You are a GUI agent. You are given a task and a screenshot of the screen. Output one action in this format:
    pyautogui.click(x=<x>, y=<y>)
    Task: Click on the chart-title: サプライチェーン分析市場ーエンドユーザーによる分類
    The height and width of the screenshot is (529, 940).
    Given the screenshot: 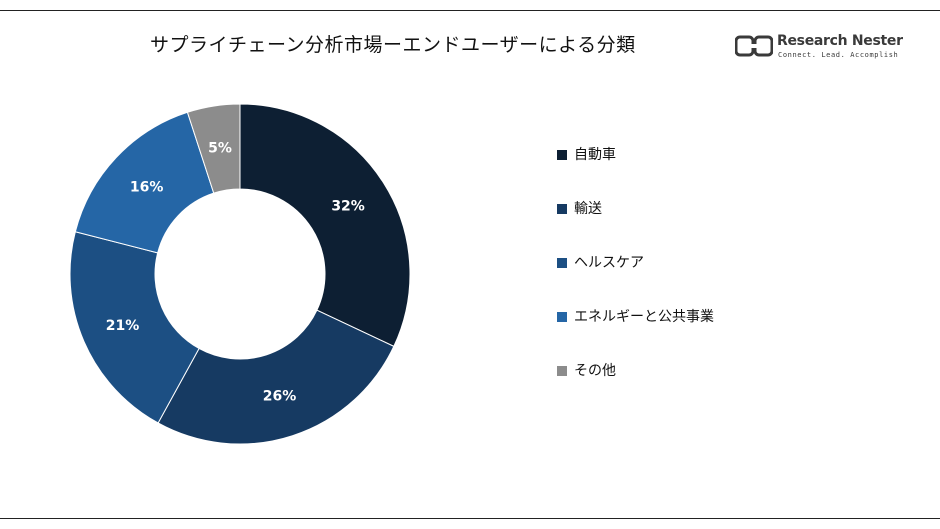 What is the action you would take?
    pyautogui.click(x=393, y=45)
    